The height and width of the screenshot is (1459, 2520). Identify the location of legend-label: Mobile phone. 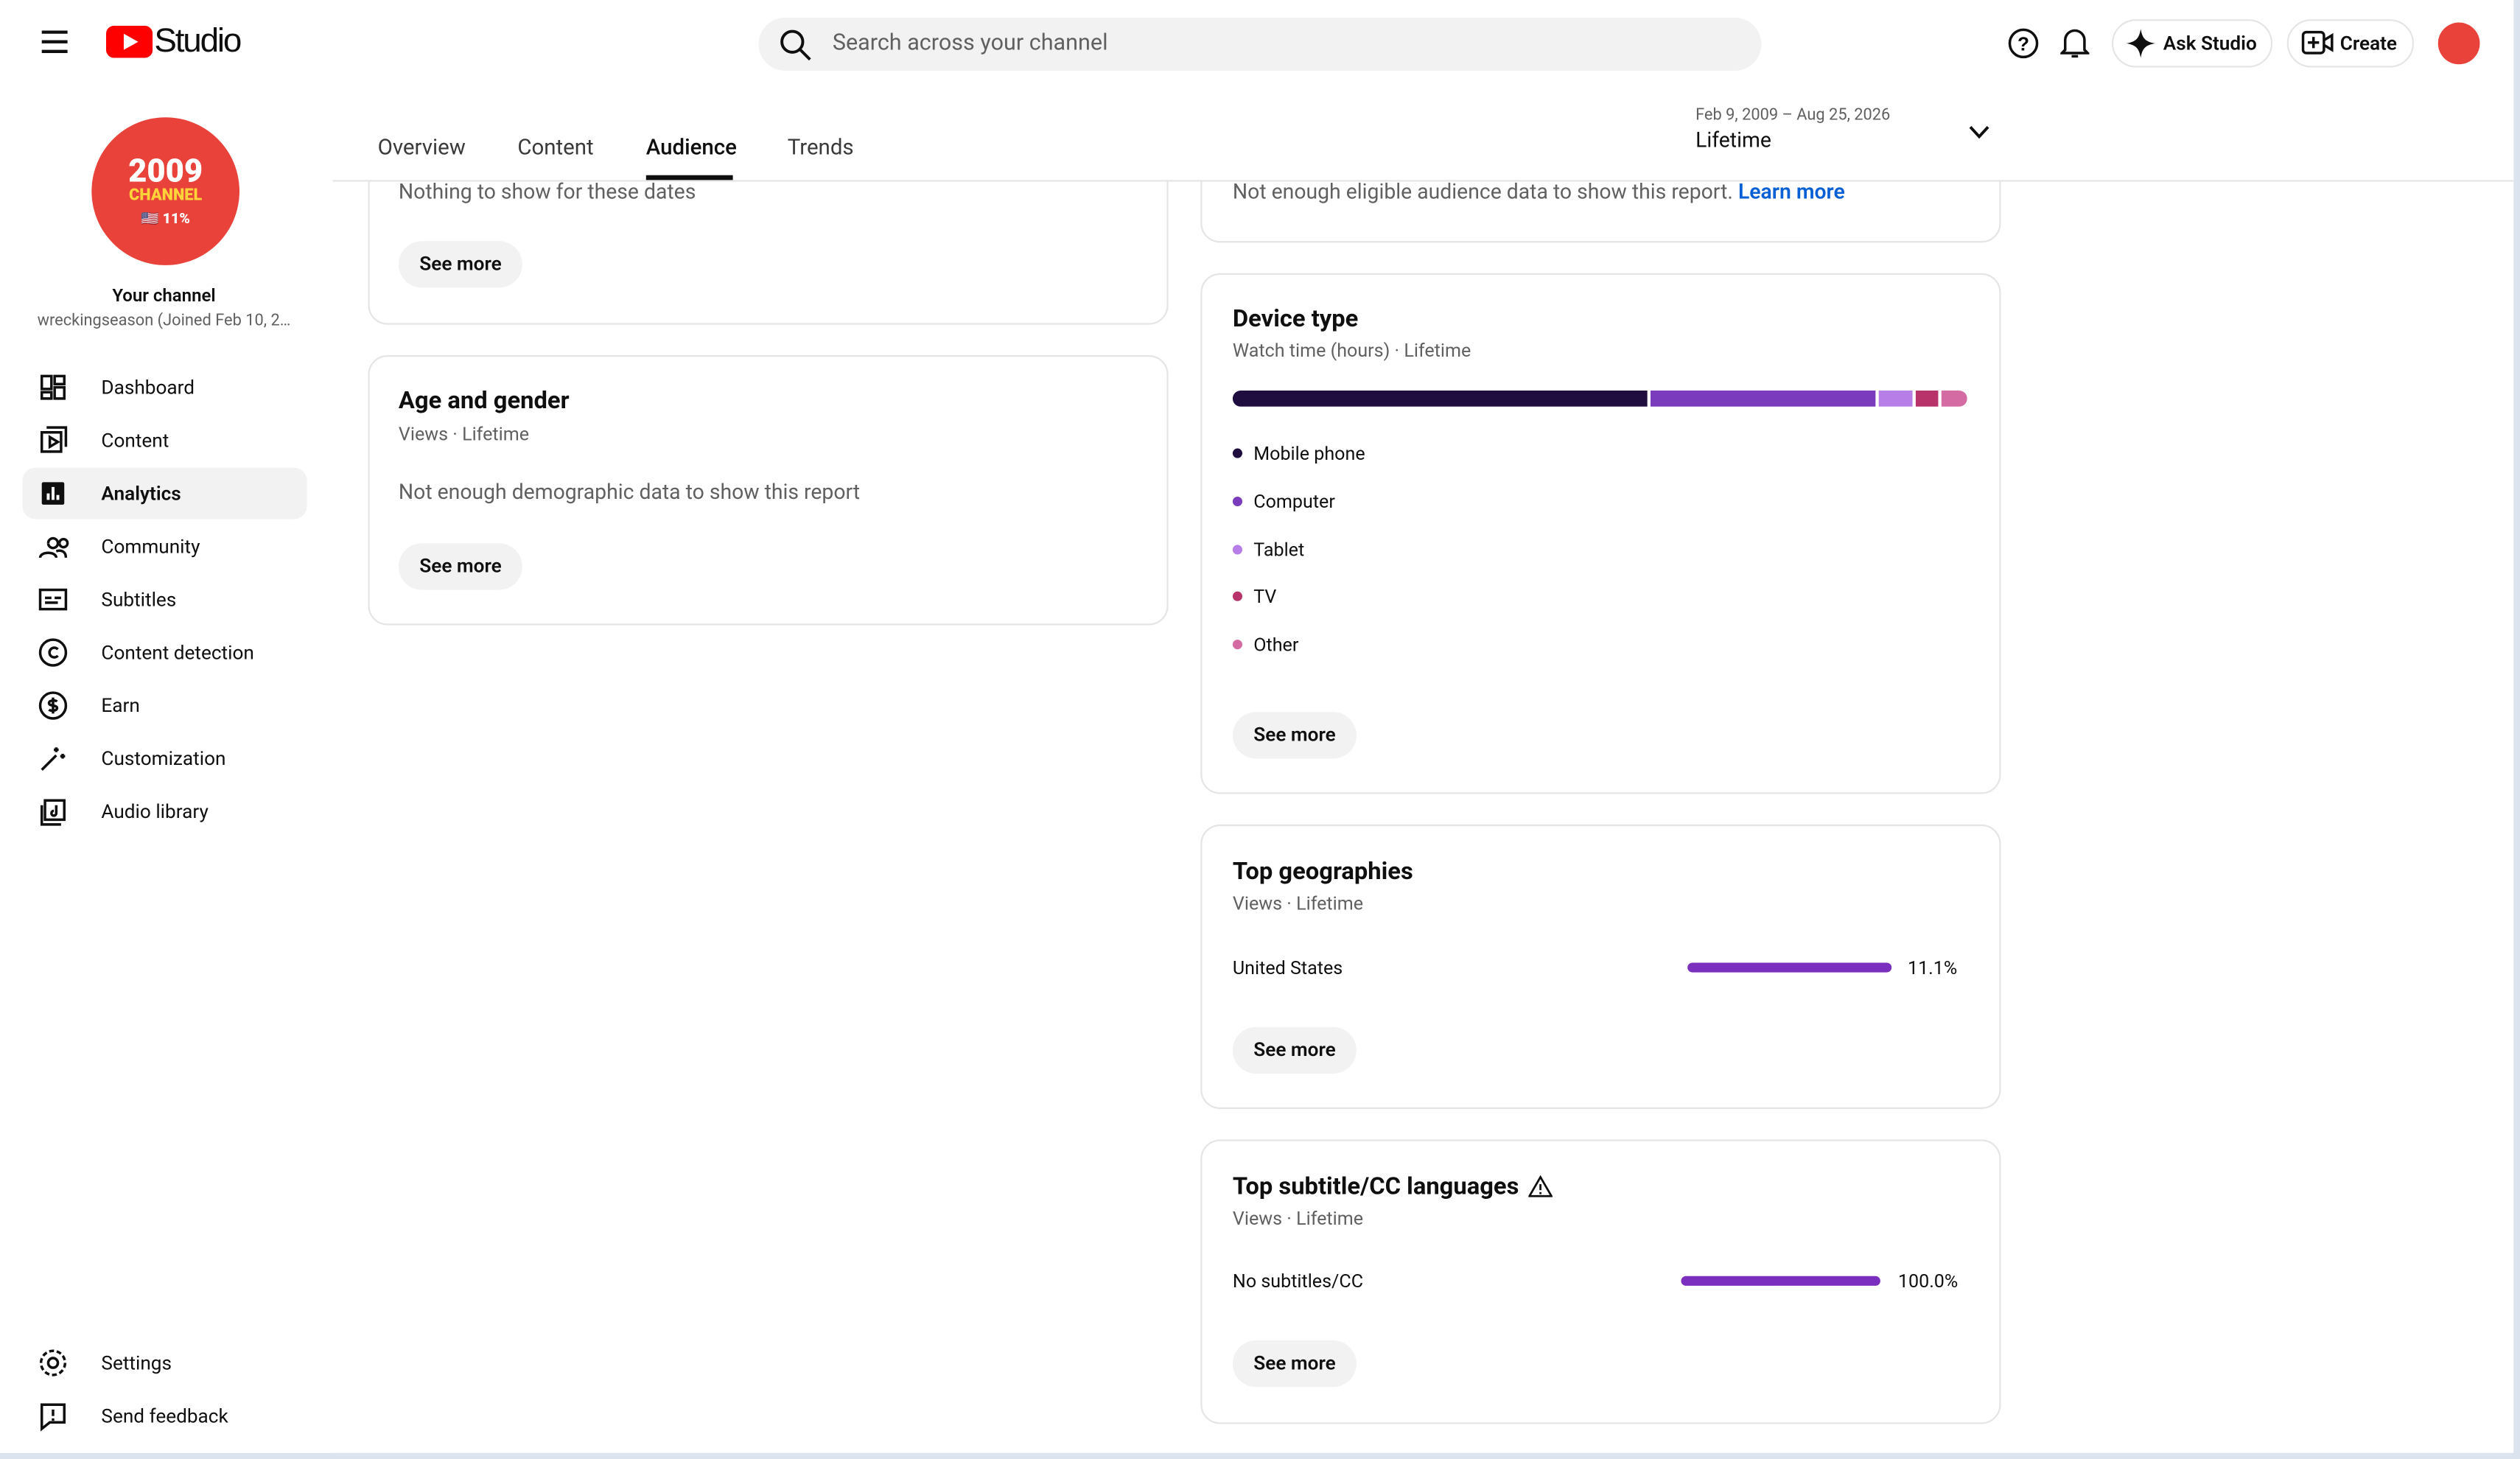
(1309, 453).